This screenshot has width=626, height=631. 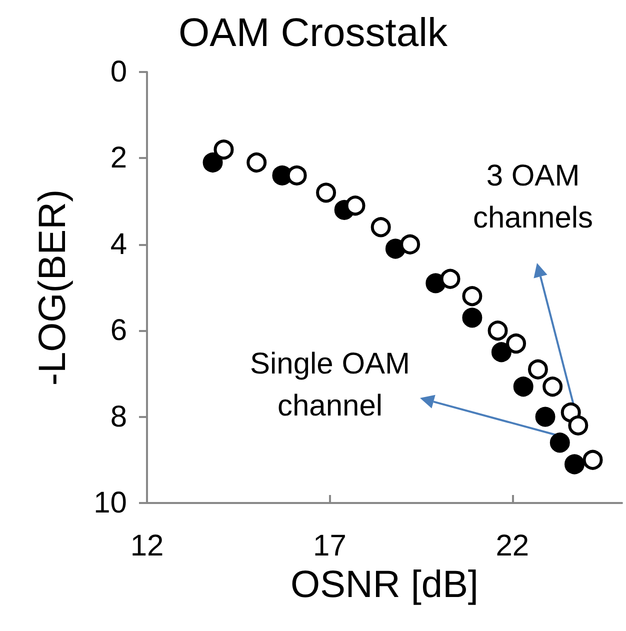 I want to click on annotation: Single OAM channel, so click(x=330, y=385).